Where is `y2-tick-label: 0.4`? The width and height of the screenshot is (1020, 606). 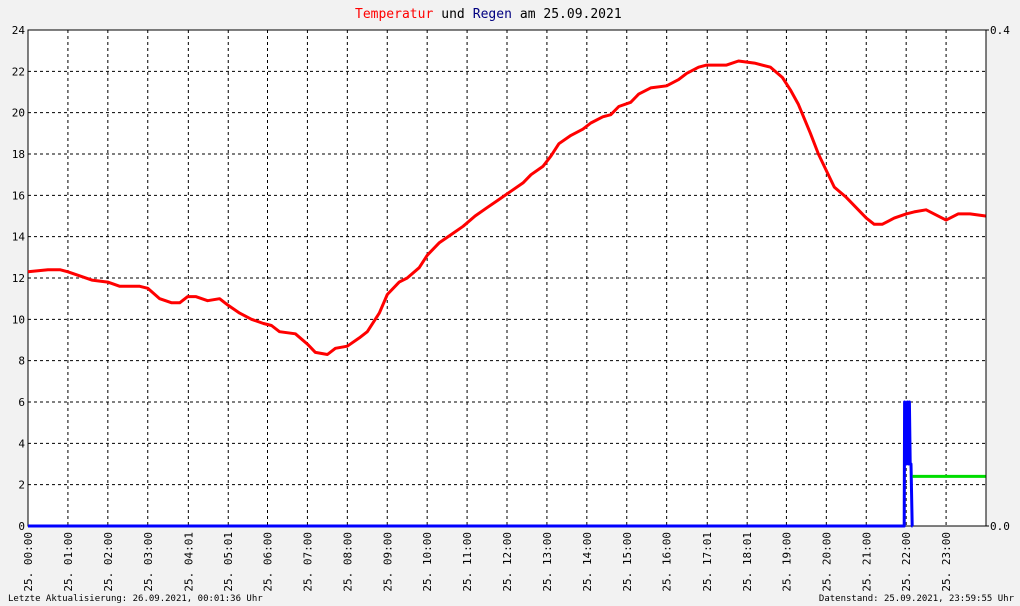
y2-tick-label: 0.4 is located at coordinates (1000, 30).